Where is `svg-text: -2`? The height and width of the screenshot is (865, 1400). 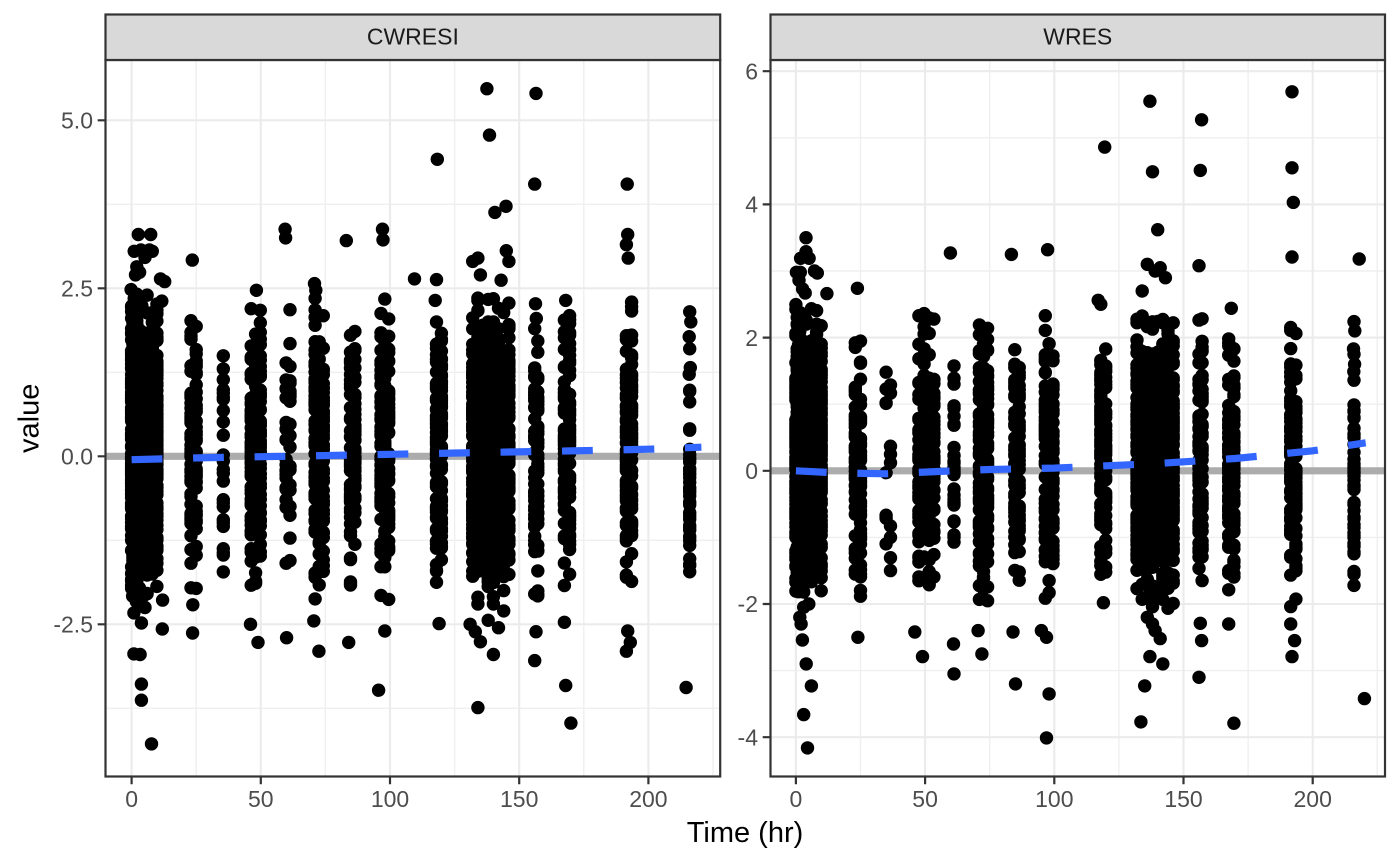 svg-text: -2 is located at coordinates (748, 604).